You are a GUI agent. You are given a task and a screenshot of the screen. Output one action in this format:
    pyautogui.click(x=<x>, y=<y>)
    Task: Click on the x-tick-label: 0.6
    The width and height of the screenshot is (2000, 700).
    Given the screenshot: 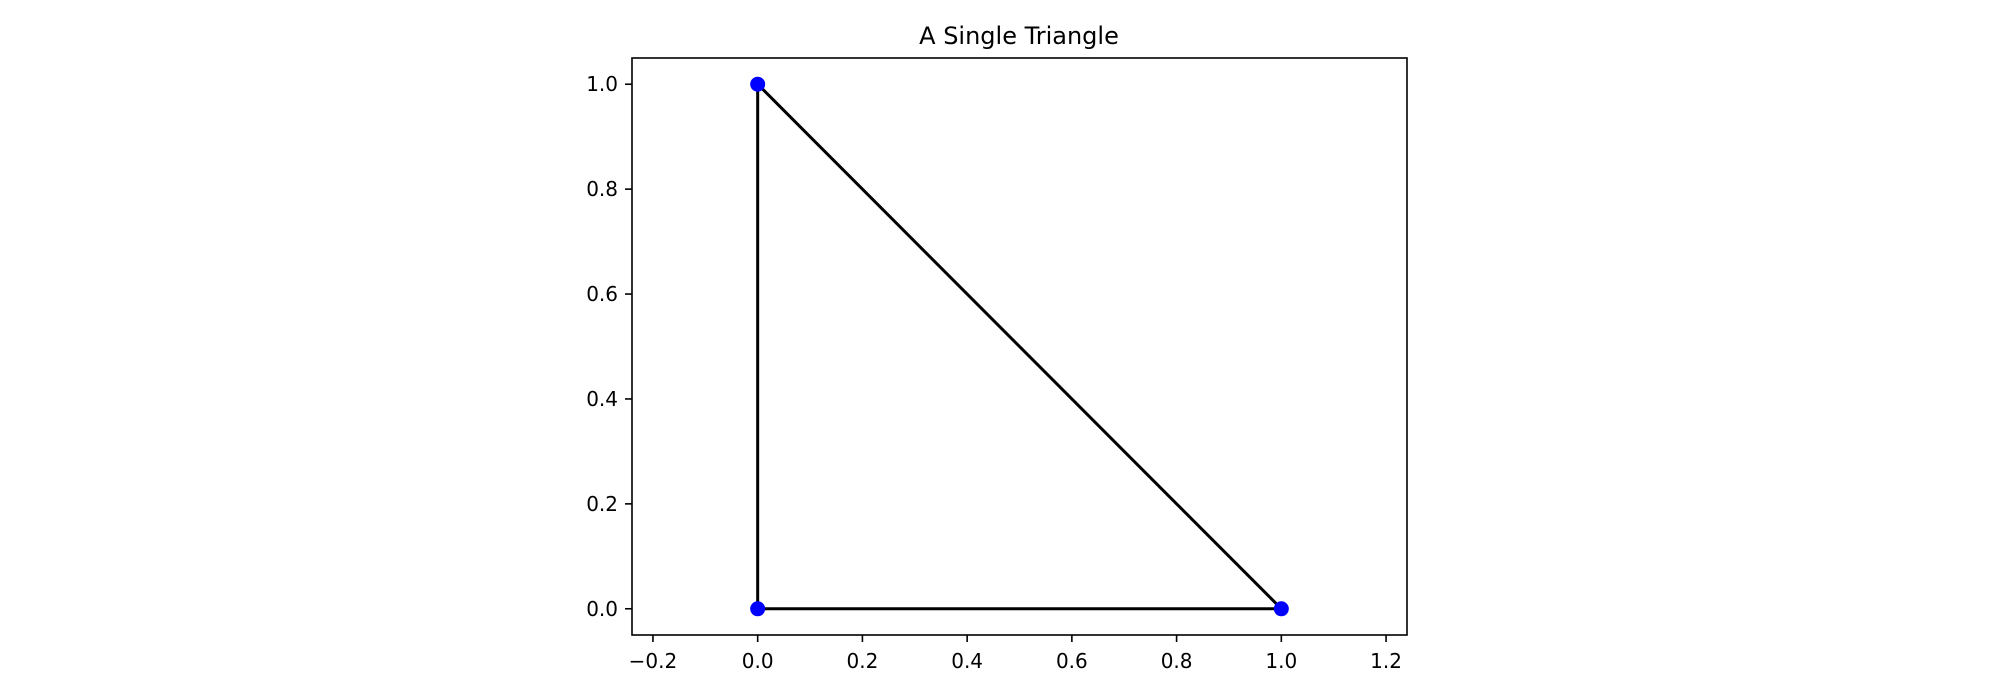 What is the action you would take?
    pyautogui.click(x=1072, y=661)
    